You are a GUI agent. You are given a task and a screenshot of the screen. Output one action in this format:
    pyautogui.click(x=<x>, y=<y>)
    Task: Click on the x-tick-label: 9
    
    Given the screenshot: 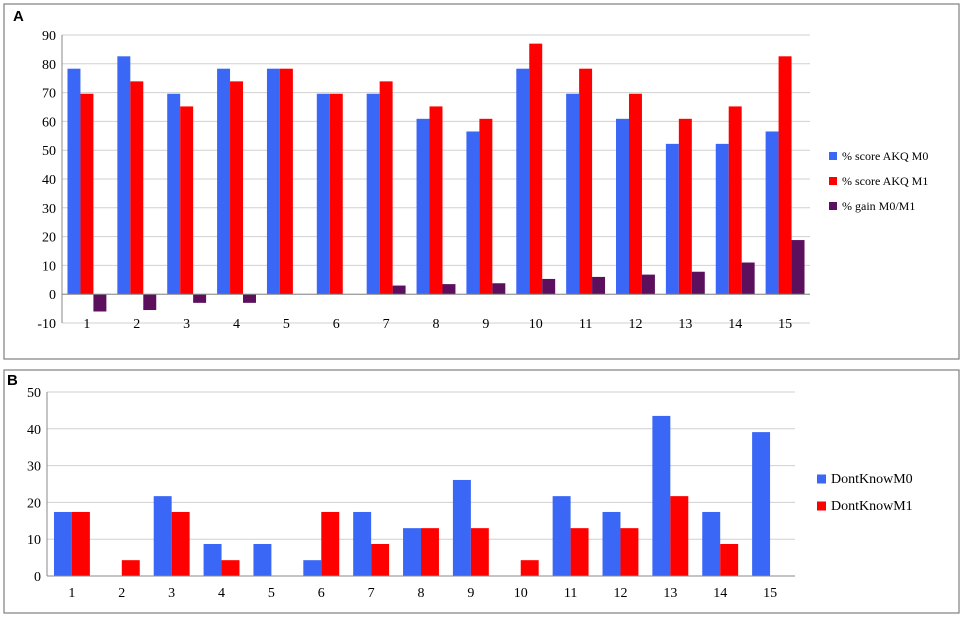 What is the action you would take?
    pyautogui.click(x=485, y=324)
    